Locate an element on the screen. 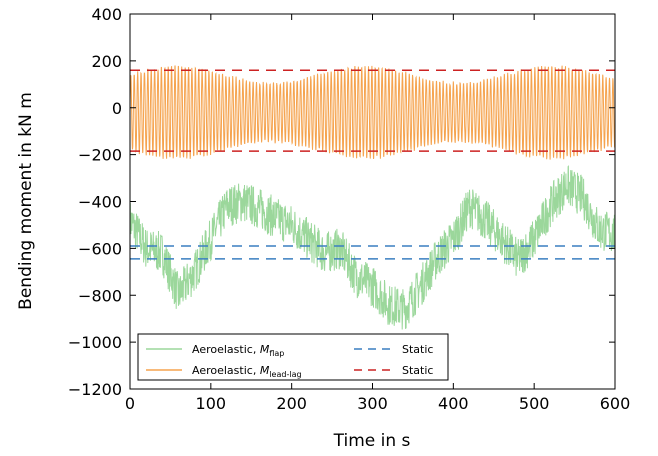 The width and height of the screenshot is (658, 456). x-tick-label: 500 is located at coordinates (534, 403).